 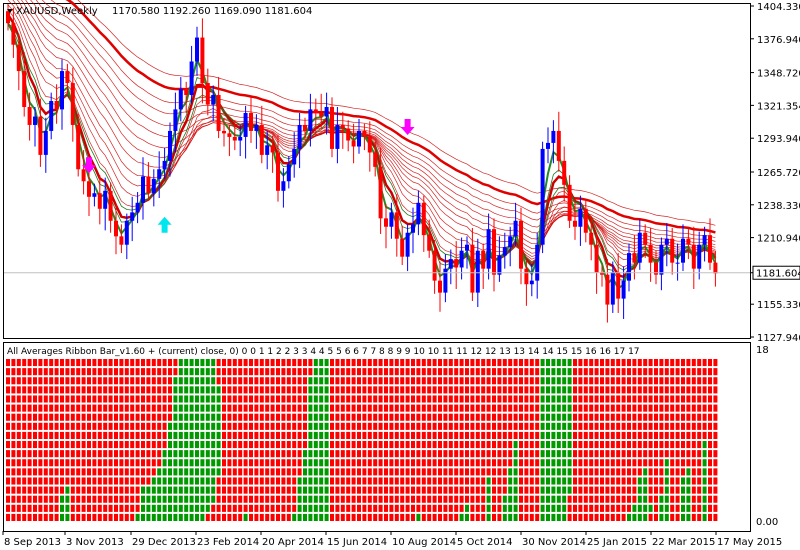 What do you see at coordinates (254, 350) in the screenshot?
I see `subwindow-title-bg` at bounding box center [254, 350].